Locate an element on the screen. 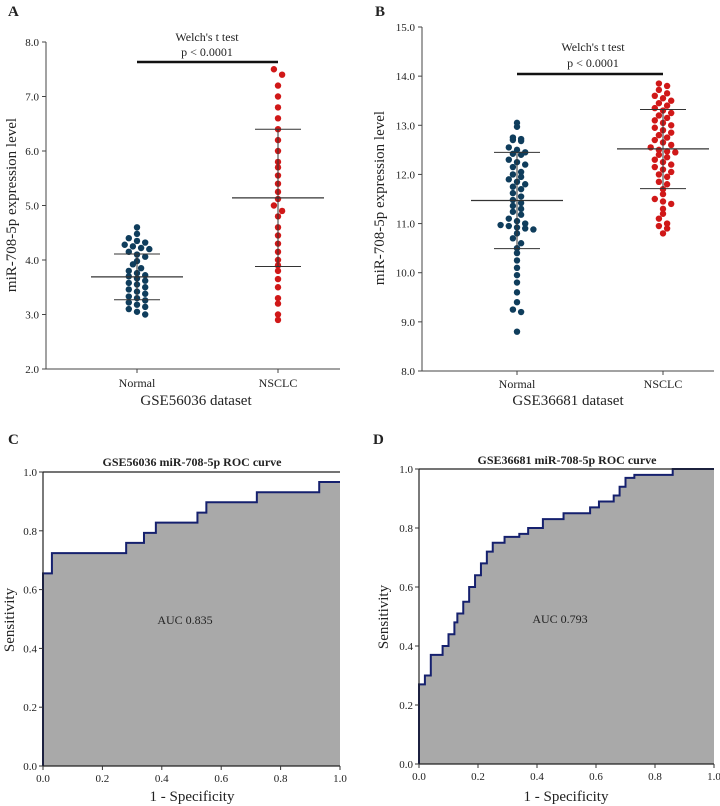 This screenshot has width=720, height=806. panel-c-ytick-label: 0.4 is located at coordinates (30, 649).